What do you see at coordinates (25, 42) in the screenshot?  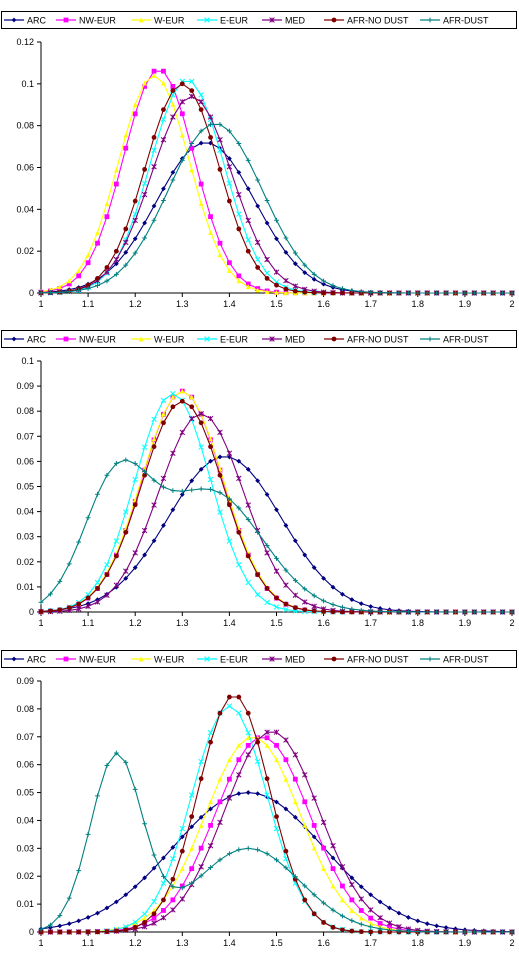 I see `y-tick-label: 0.12` at bounding box center [25, 42].